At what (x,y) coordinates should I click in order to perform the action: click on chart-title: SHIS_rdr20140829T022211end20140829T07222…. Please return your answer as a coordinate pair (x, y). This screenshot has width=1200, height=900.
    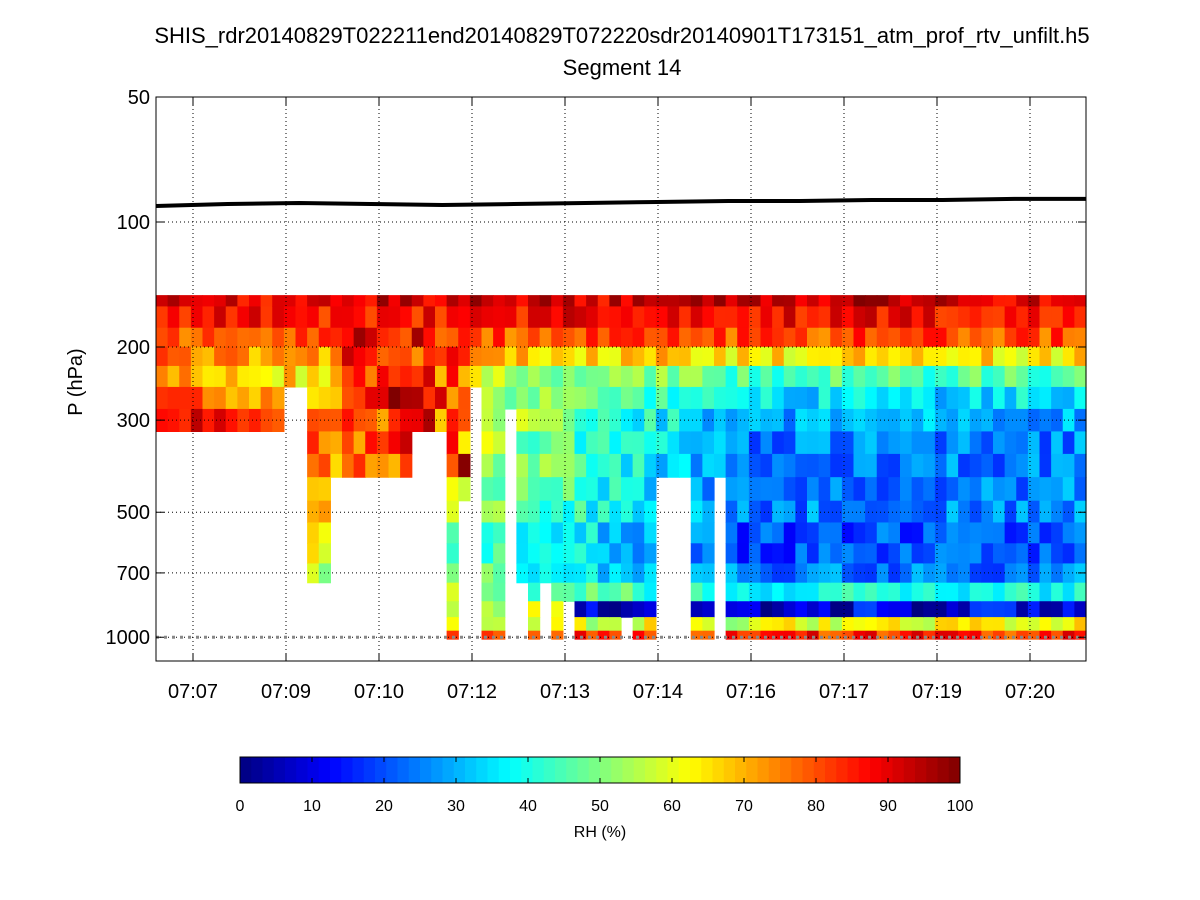
    Looking at the image, I should click on (621, 35).